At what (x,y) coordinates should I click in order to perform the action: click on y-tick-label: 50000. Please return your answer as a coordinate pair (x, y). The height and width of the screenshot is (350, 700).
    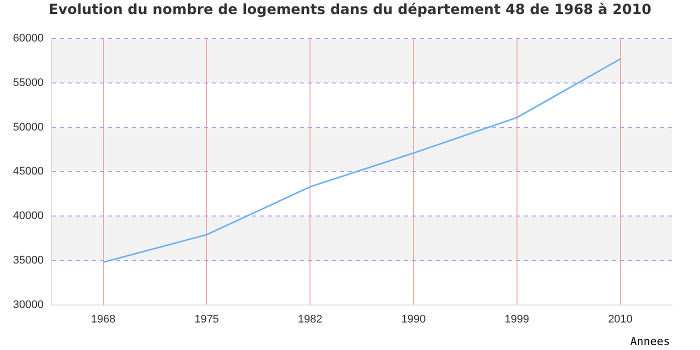
    Looking at the image, I should click on (28, 127).